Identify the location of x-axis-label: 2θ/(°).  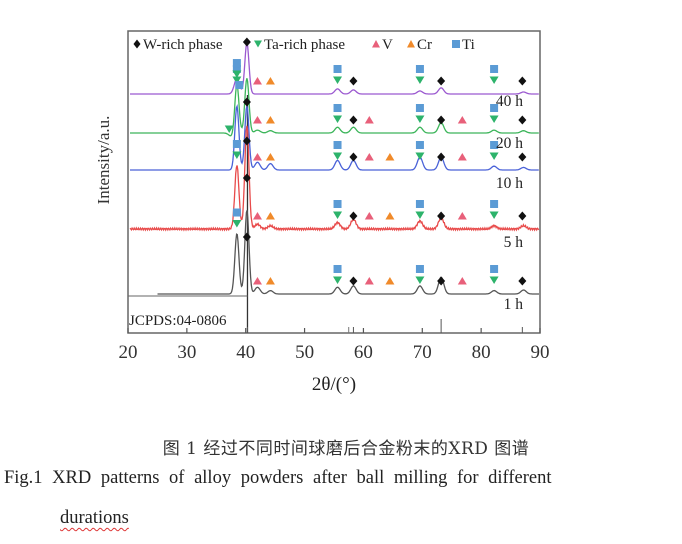
(334, 384).